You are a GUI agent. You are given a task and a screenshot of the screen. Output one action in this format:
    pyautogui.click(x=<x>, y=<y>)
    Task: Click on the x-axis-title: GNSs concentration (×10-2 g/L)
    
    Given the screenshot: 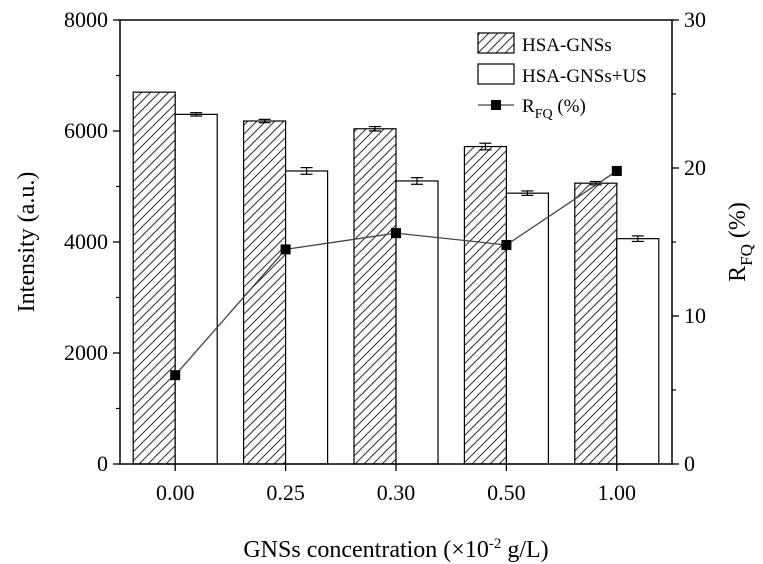 What is the action you would take?
    pyautogui.click(x=395, y=549)
    